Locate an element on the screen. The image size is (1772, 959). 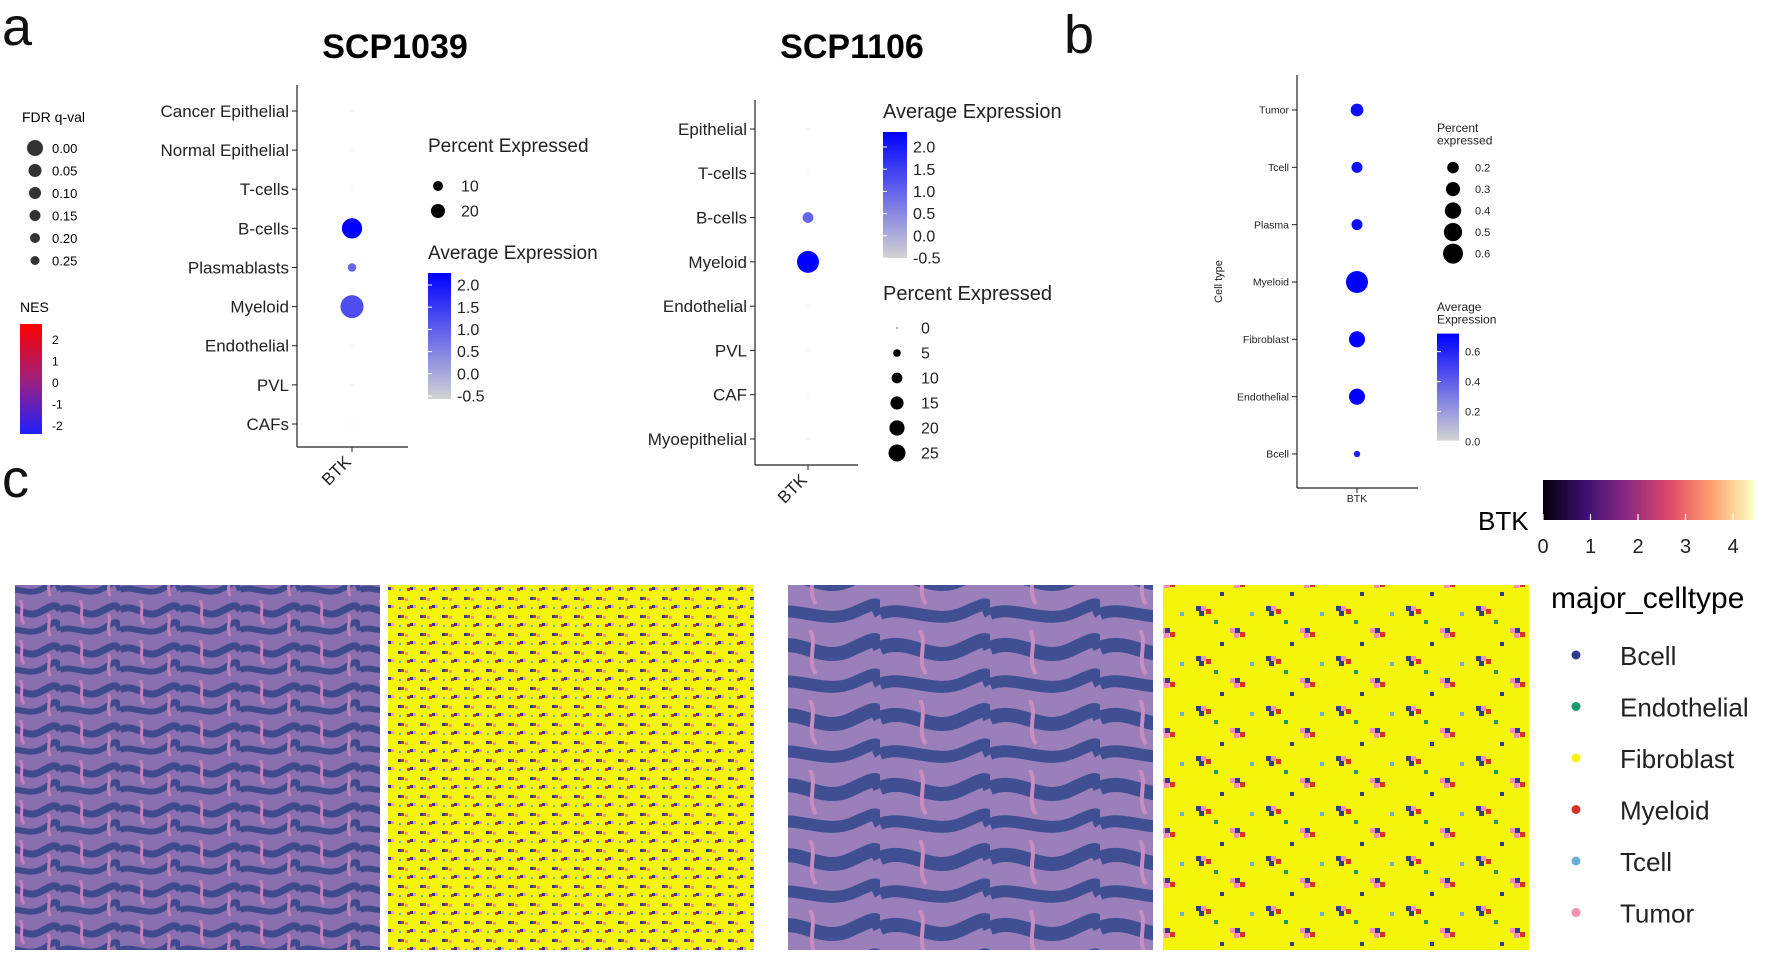
color-legend-label: 0.4 is located at coordinates (1472, 382).